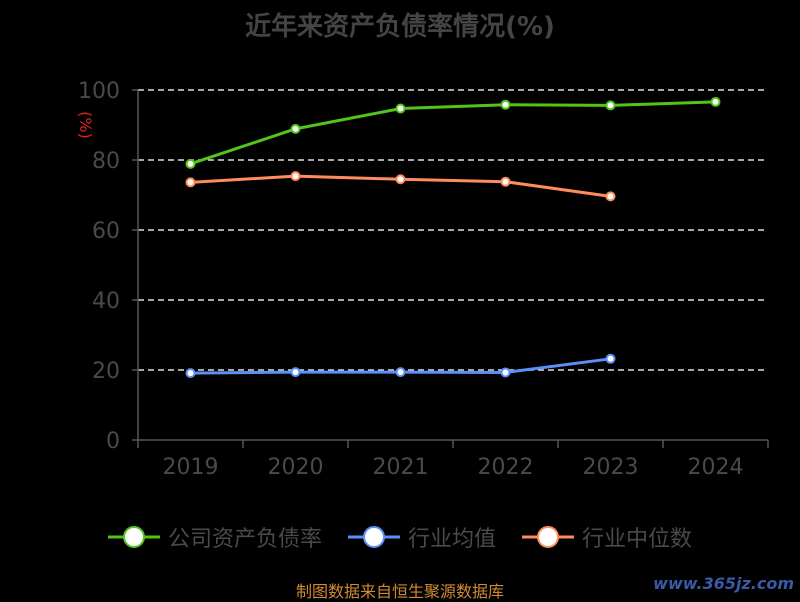  What do you see at coordinates (106, 231) in the screenshot?
I see `y-tick-label: 60` at bounding box center [106, 231].